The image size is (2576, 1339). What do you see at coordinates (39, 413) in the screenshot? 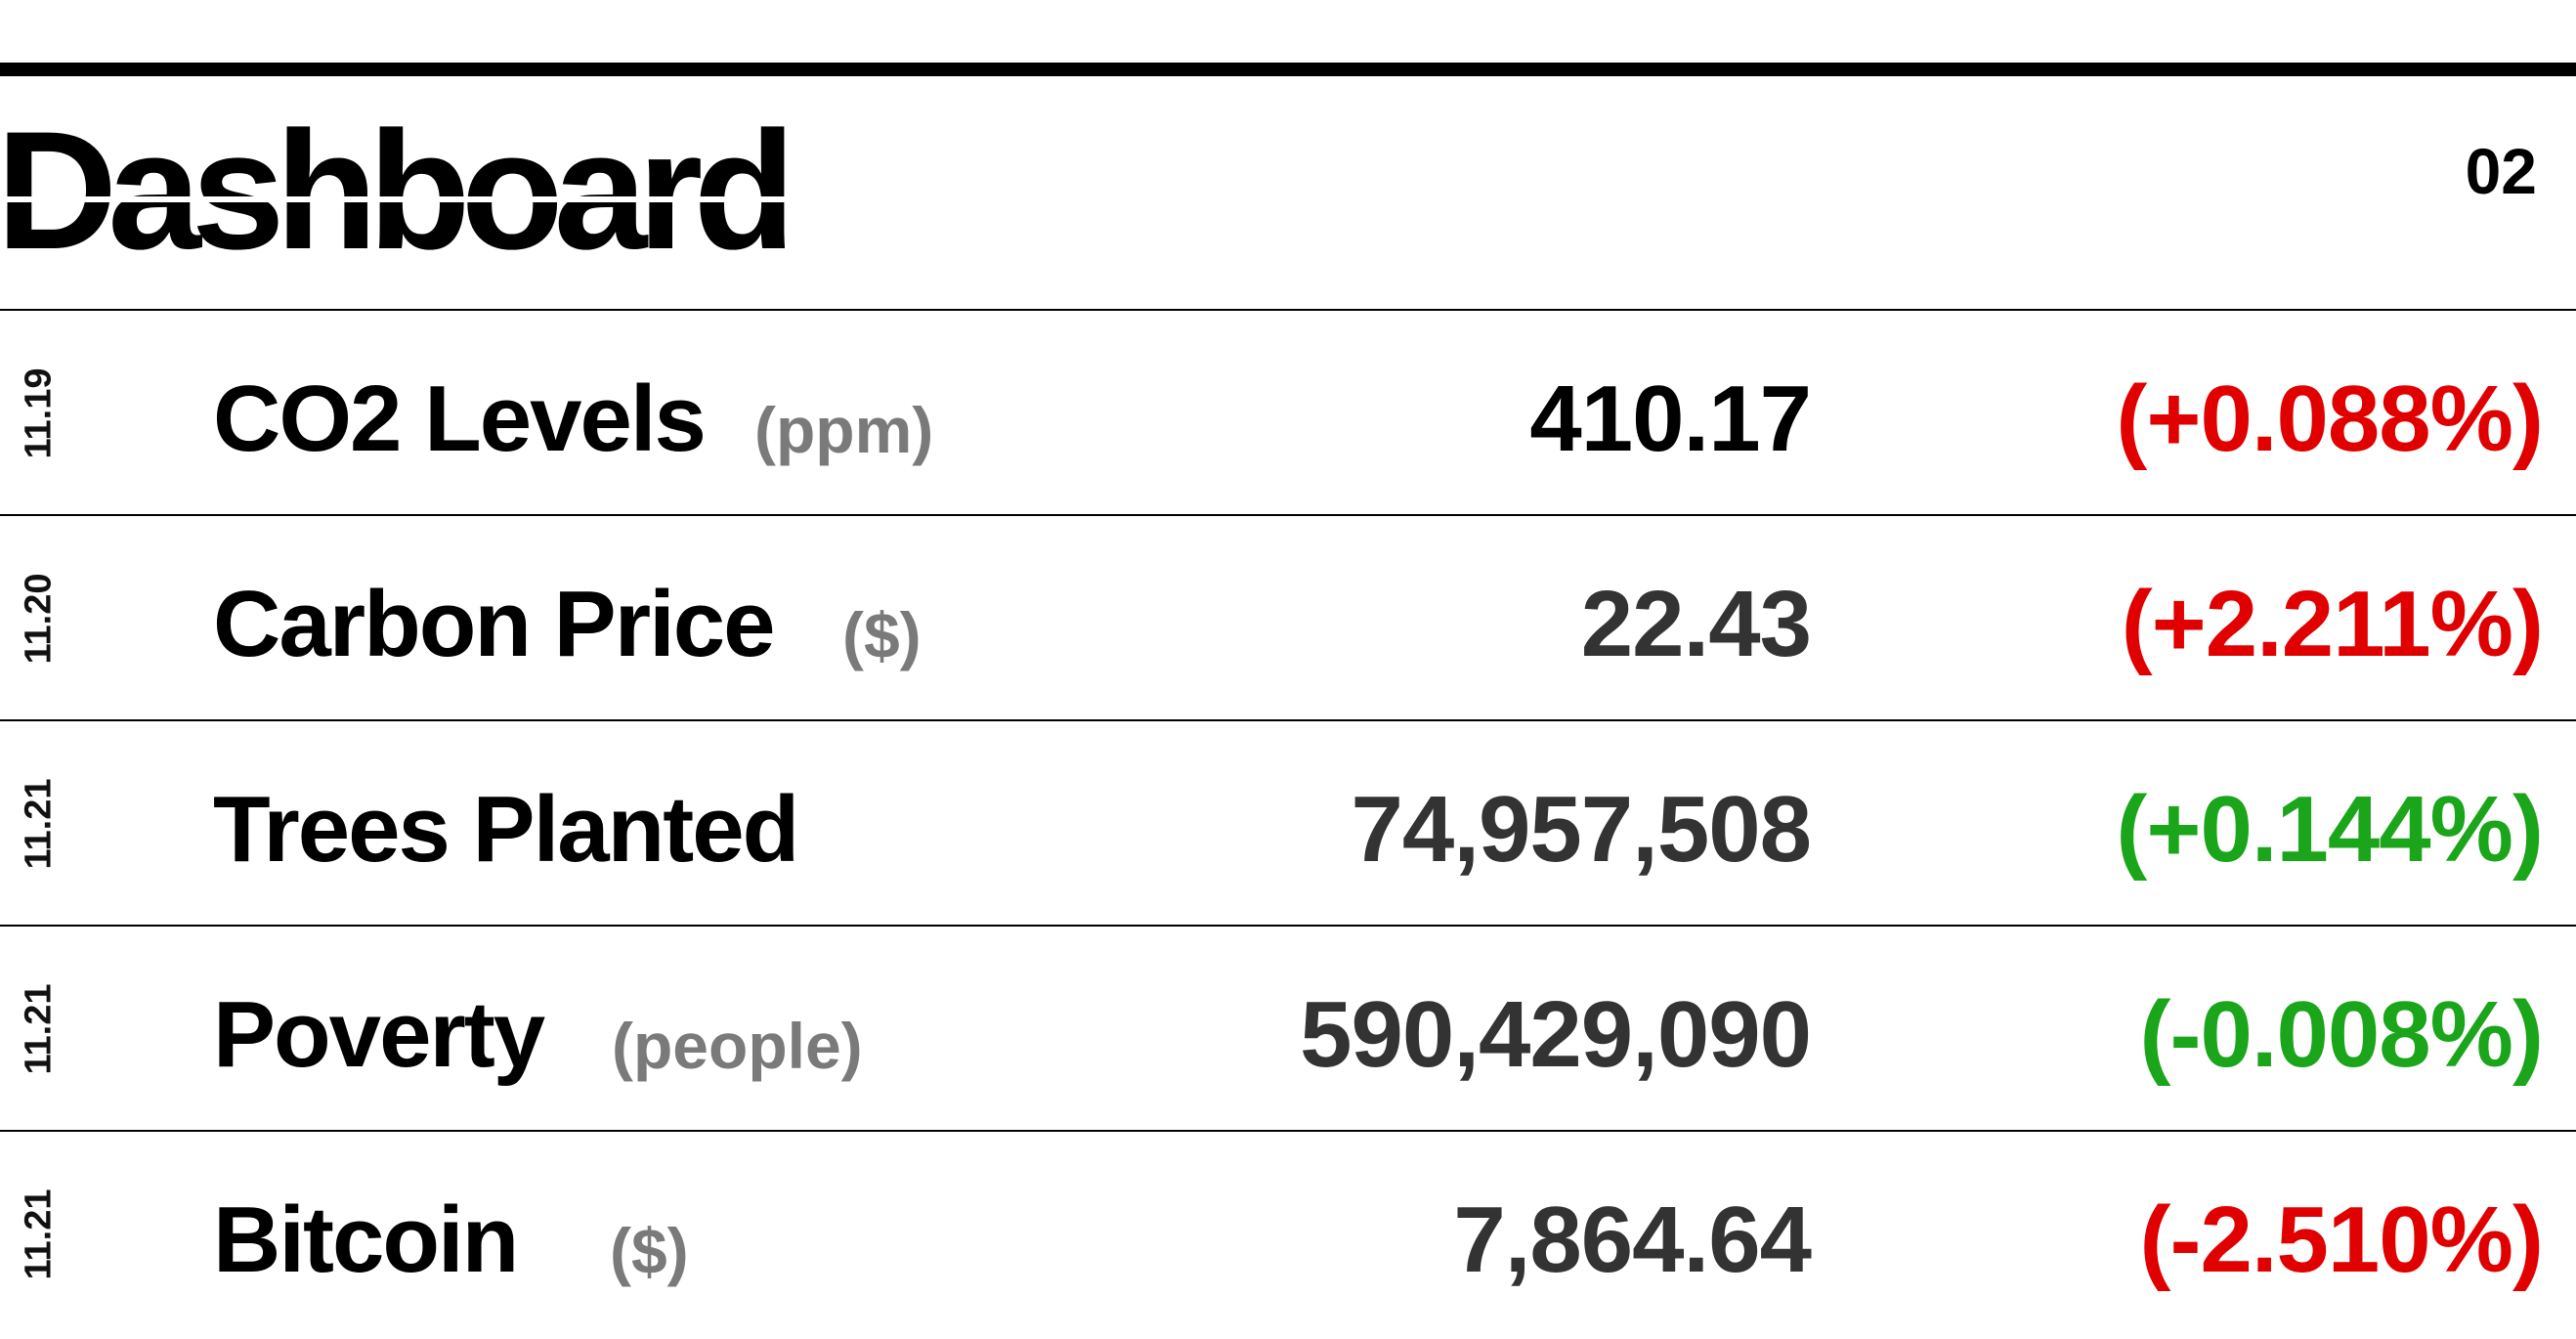
I see `row-date: 11.19` at bounding box center [39, 413].